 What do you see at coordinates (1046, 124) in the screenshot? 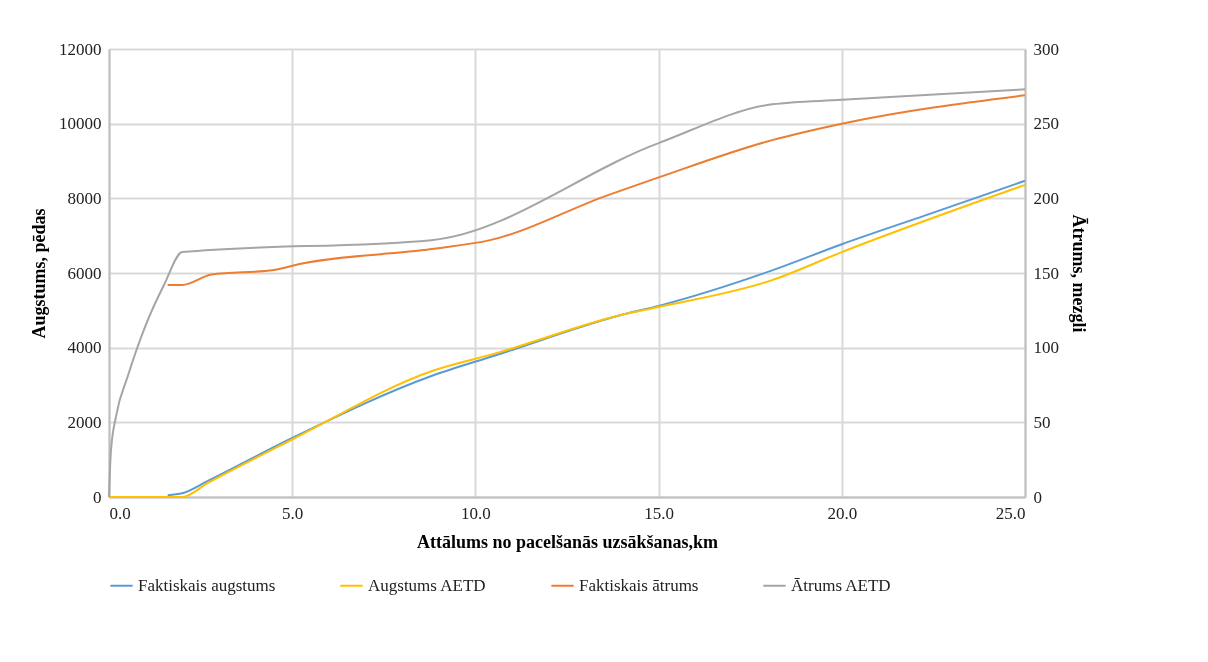
I see `y2-tick-label: 250` at bounding box center [1046, 124].